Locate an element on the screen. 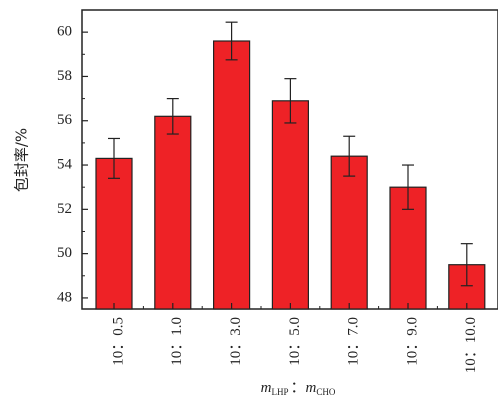 The image size is (498, 407). y-tick-label-1: 50 is located at coordinates (64, 253).